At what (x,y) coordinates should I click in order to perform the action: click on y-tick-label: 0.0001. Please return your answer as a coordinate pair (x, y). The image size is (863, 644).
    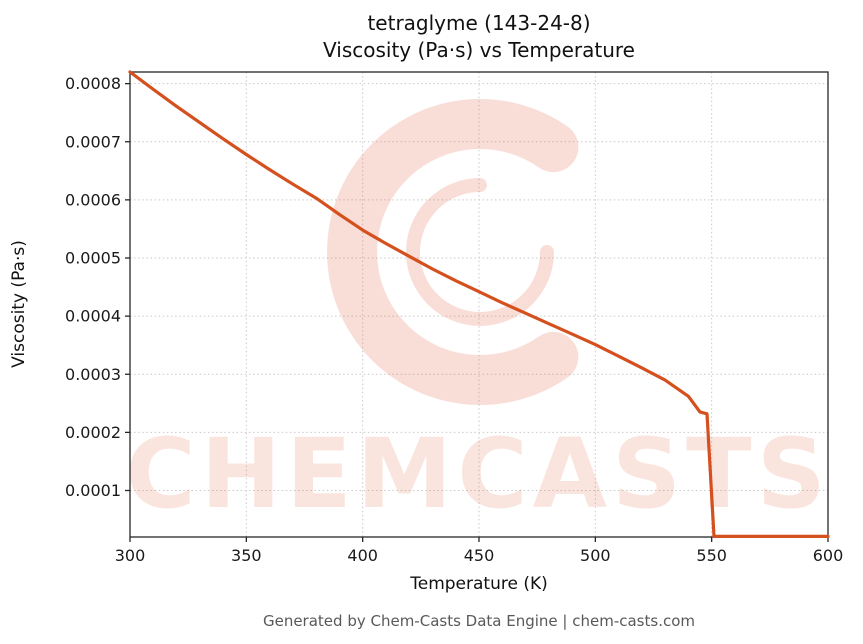
    Looking at the image, I should click on (93, 490).